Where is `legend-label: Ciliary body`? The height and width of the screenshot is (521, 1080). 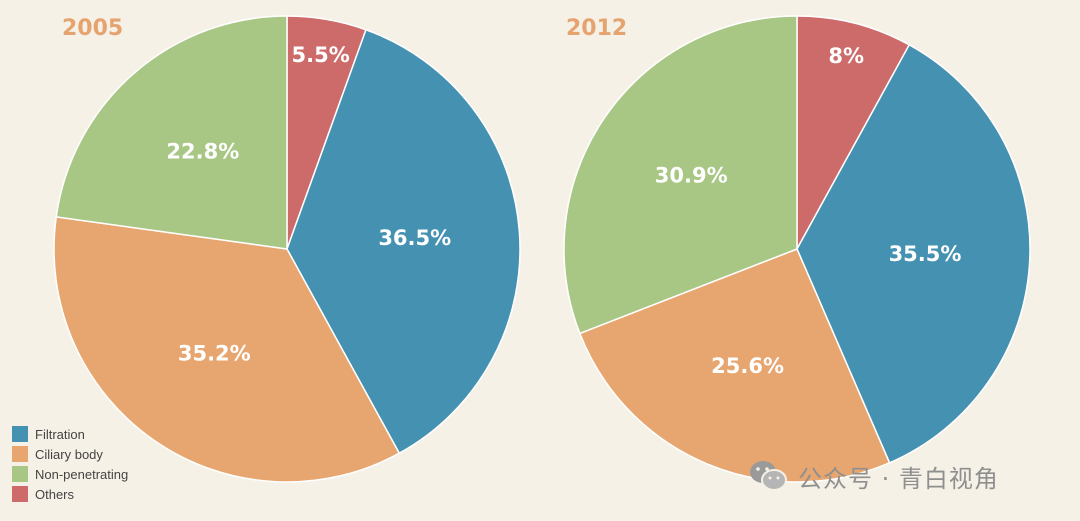 legend-label: Ciliary body is located at coordinates (69, 454).